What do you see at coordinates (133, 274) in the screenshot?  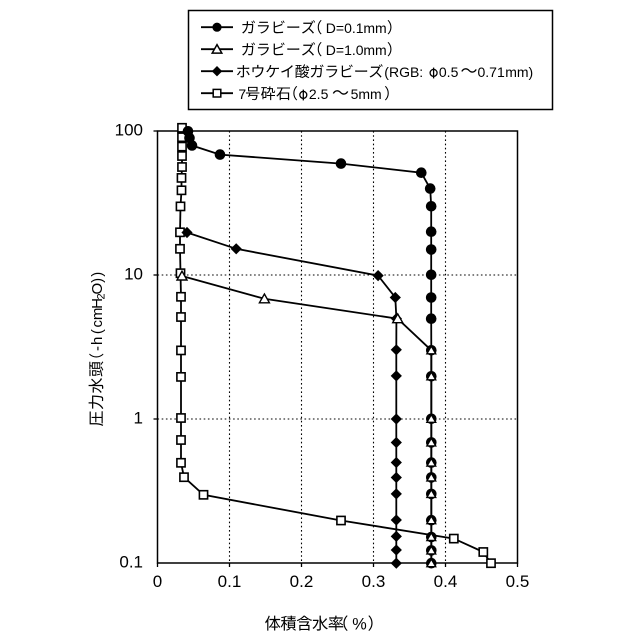 I see `svg-text: 10` at bounding box center [133, 274].